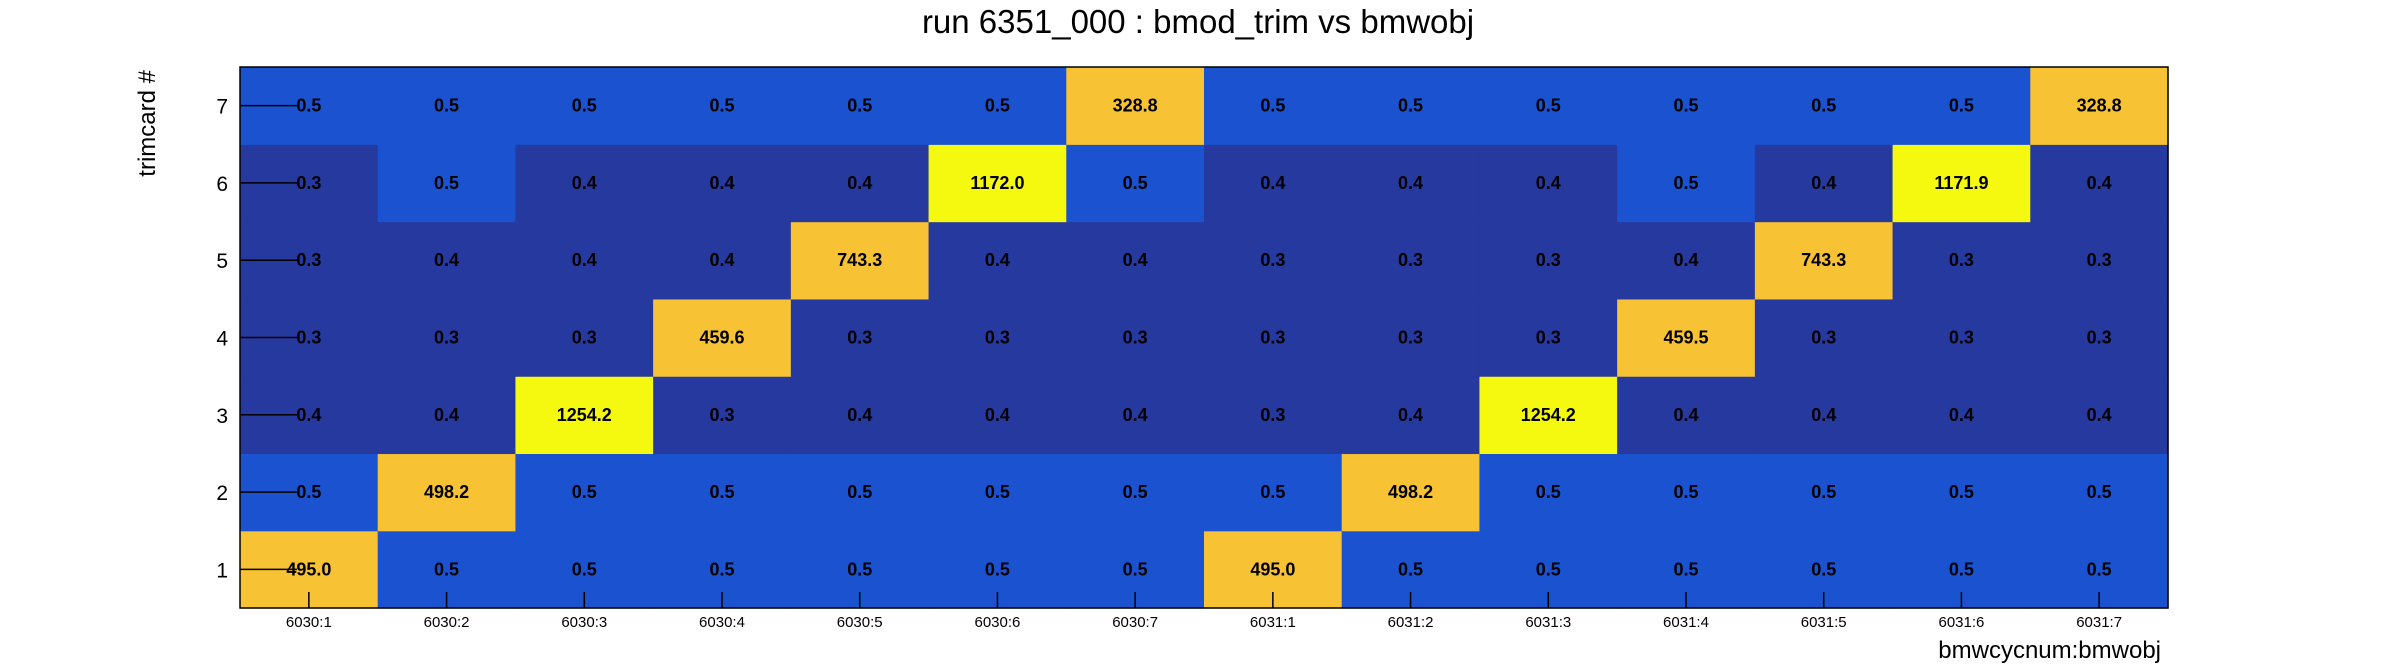 This screenshot has width=2396, height=672. I want to click on y-tick-label: 2, so click(222, 493).